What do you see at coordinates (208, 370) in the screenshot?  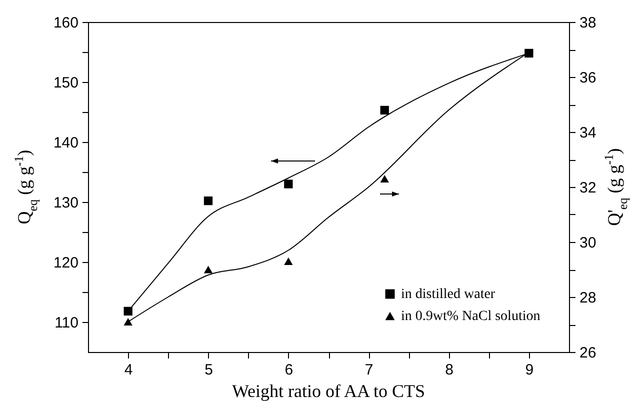 I see `x-tick-label: 5` at bounding box center [208, 370].